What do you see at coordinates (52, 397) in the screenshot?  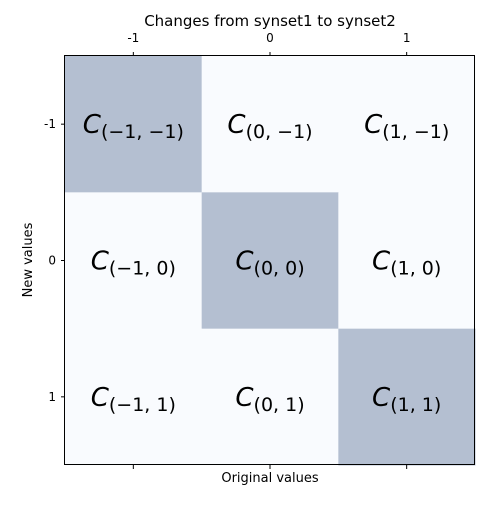 I see `y-tick-label: 1` at bounding box center [52, 397].